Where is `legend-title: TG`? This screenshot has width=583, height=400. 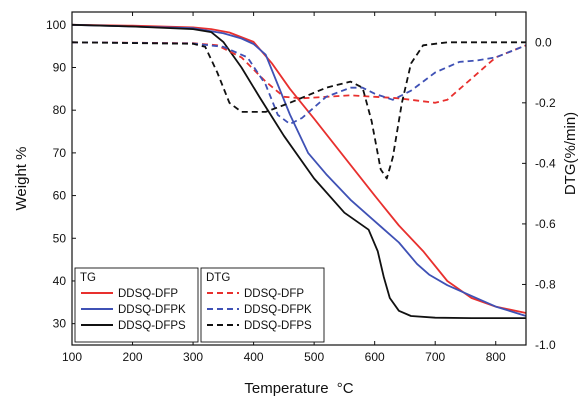
legend-title: TG is located at coordinates (88, 278).